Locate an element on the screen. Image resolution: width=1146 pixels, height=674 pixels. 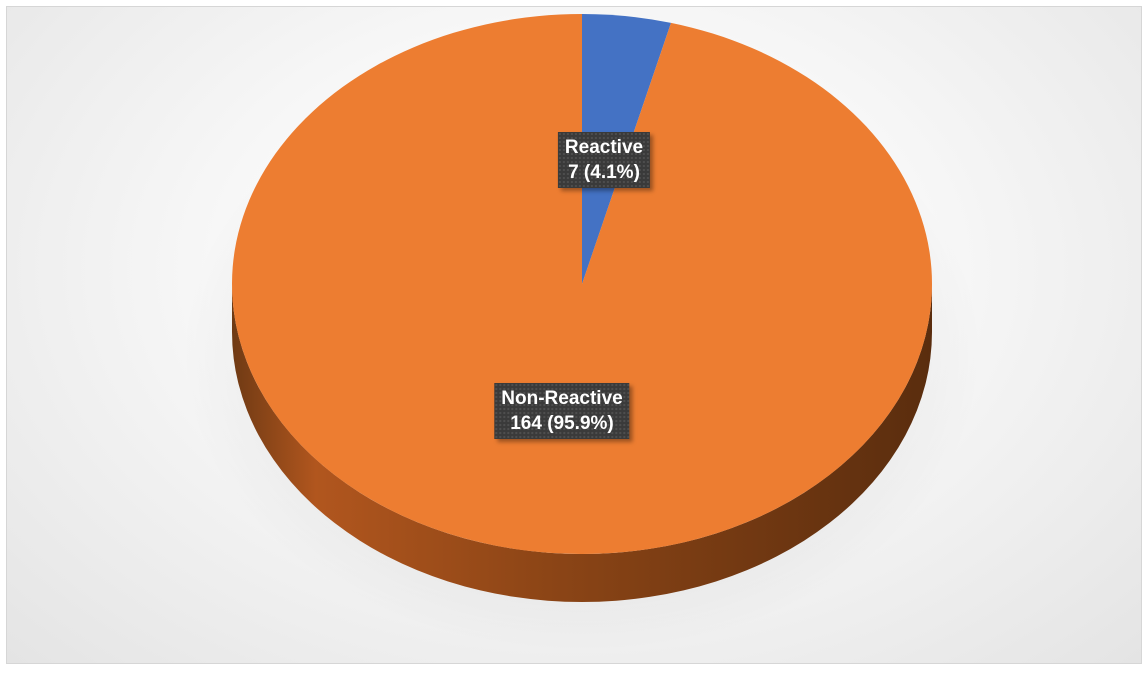
data-label-reactive-value: 7 (4.1%) is located at coordinates (604, 172).